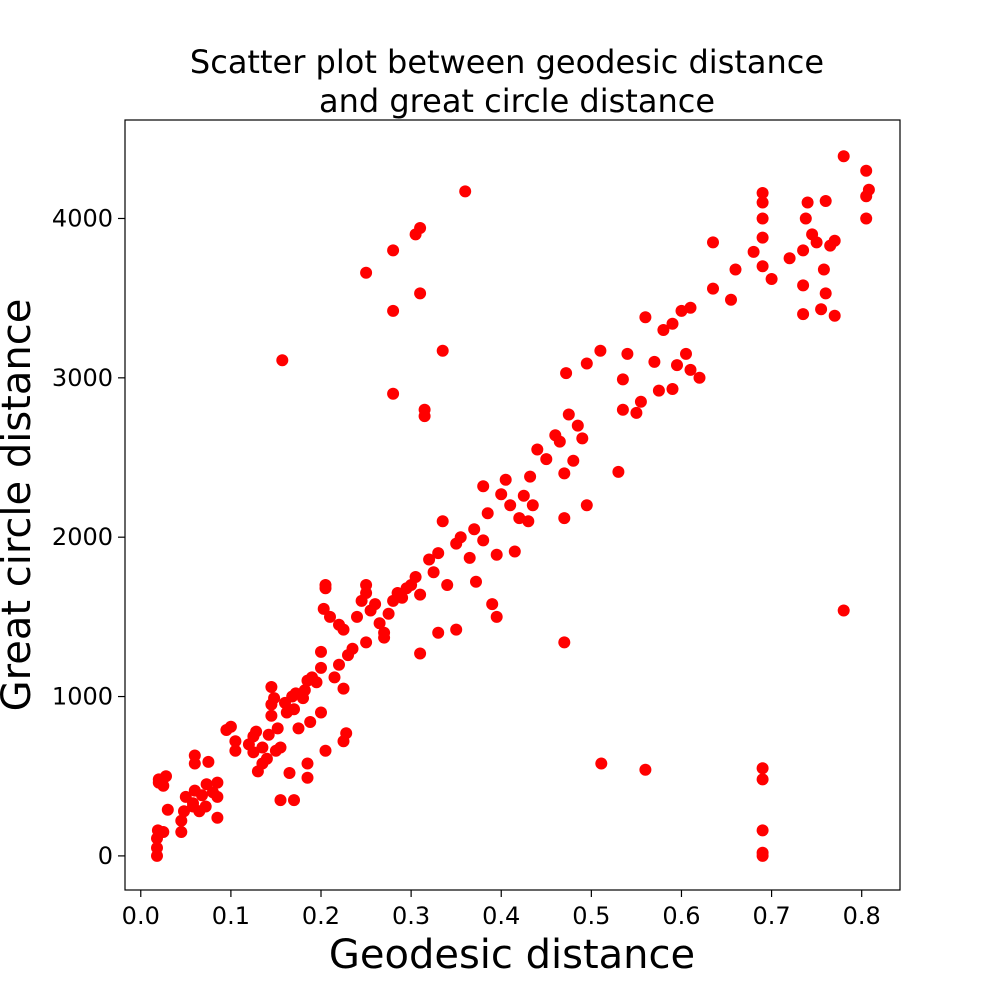  What do you see at coordinates (82, 537) in the screenshot?
I see `y-tick-label: 2000` at bounding box center [82, 537].